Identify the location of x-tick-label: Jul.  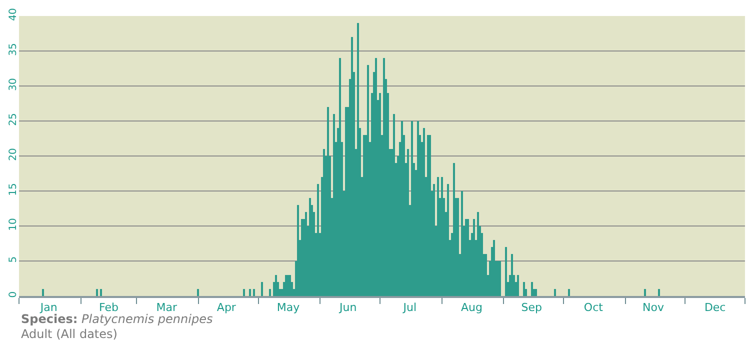
(409, 307).